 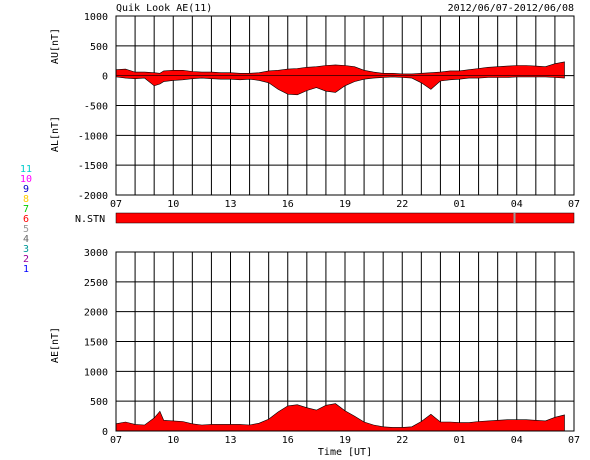 What do you see at coordinates (93, 196) in the screenshot?
I see `upper-ytick-label: -2000` at bounding box center [93, 196].